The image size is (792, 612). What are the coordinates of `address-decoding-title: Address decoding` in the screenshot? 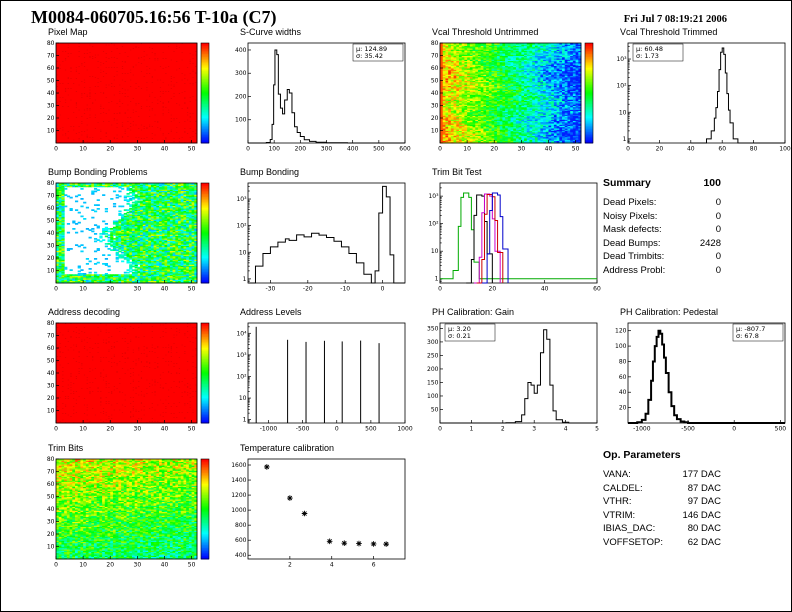 It's located at (84, 312).